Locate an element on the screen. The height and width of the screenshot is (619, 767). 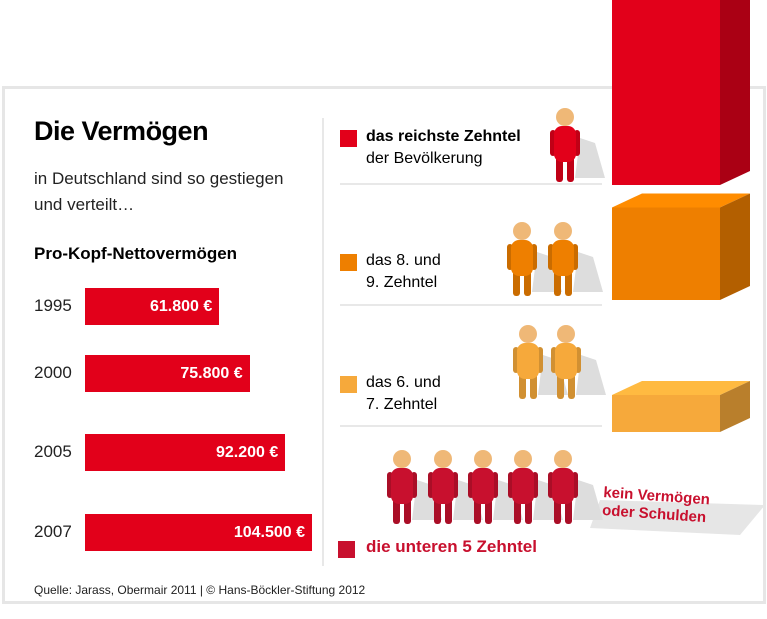
annotation-no-wealth: kein Vermögen oder Schulden is located at coordinates (656, 505).